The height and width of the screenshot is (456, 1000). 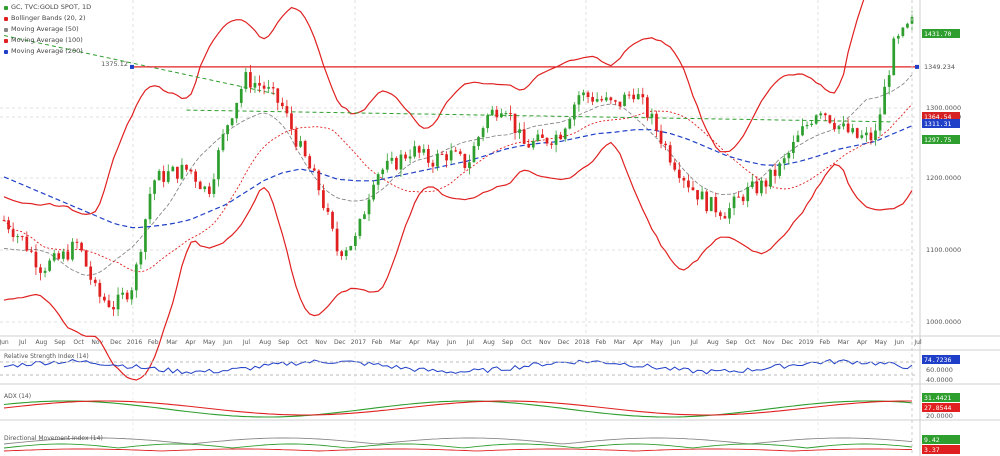 I want to click on legend-ma2: Moving Average (100), so click(x=47, y=40).